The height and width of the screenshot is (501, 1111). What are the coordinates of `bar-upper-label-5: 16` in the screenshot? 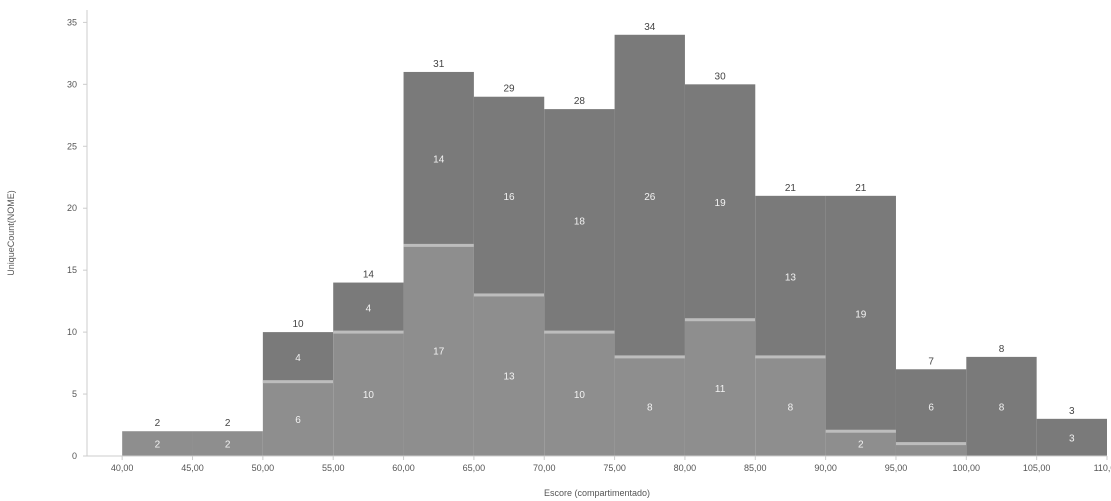 It's located at (510, 197).